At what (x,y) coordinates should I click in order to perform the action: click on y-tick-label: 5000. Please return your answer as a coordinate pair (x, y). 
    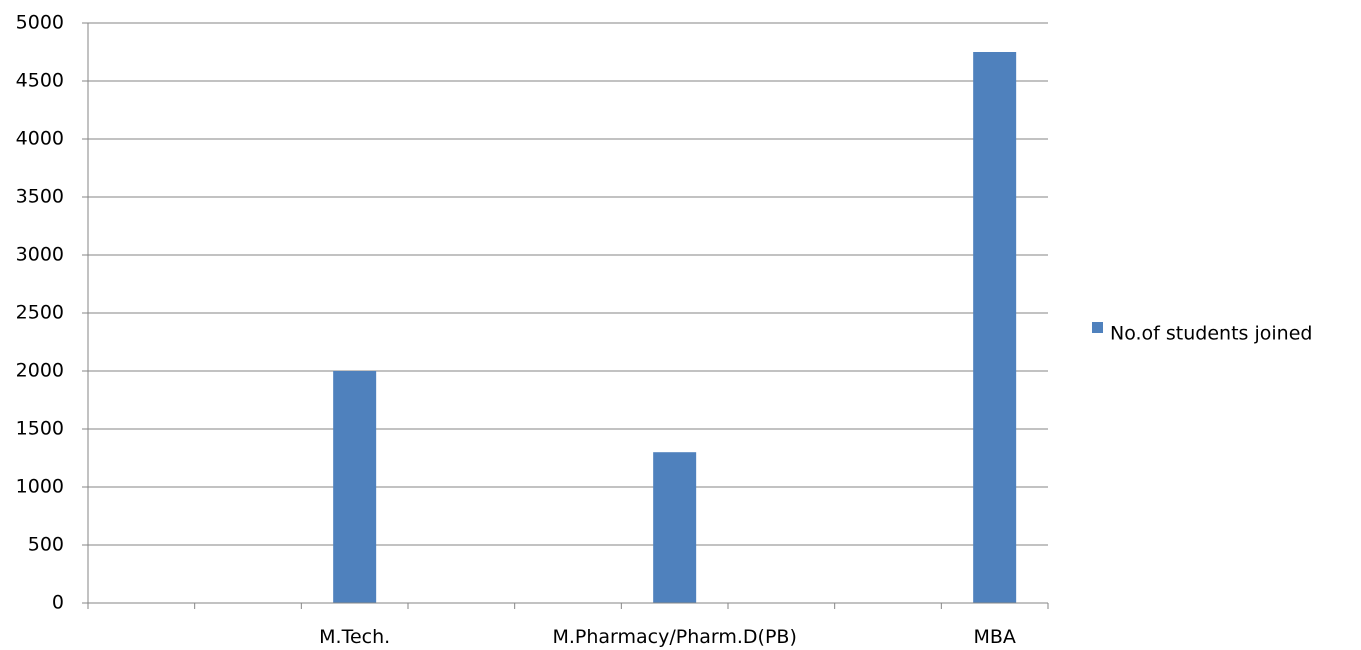
    Looking at the image, I should click on (40, 23).